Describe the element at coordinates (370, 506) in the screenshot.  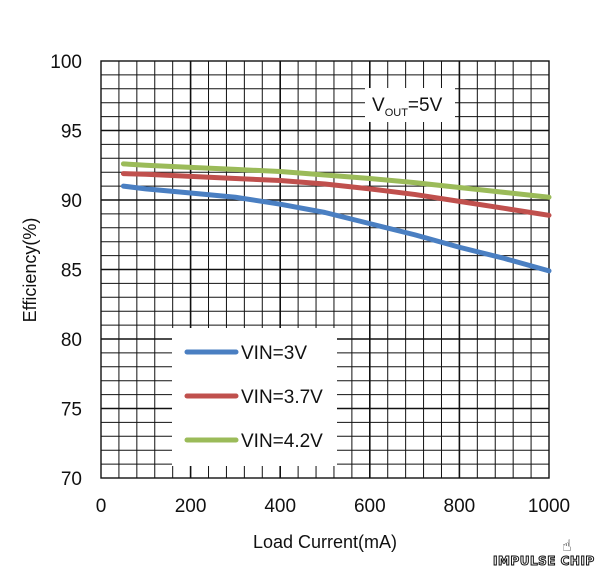
I see `x-tick-label: 600` at that location.